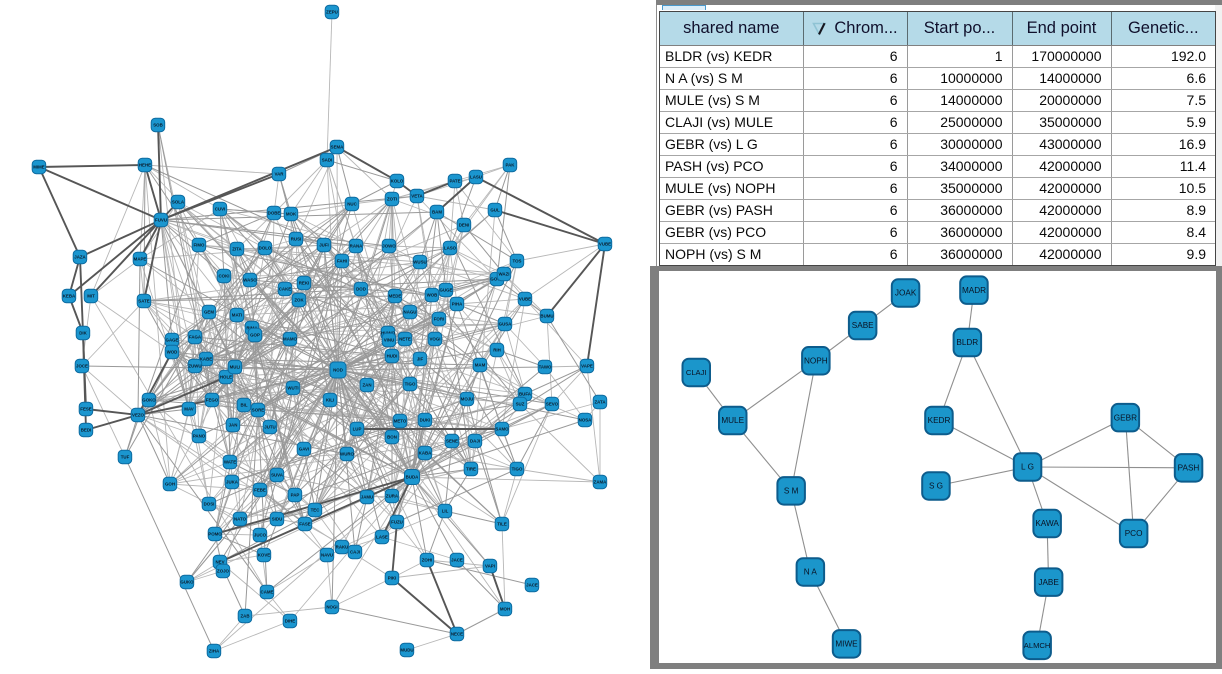  Describe the element at coordinates (382, 537) in the screenshot. I see `svg-text: LASE` at that location.